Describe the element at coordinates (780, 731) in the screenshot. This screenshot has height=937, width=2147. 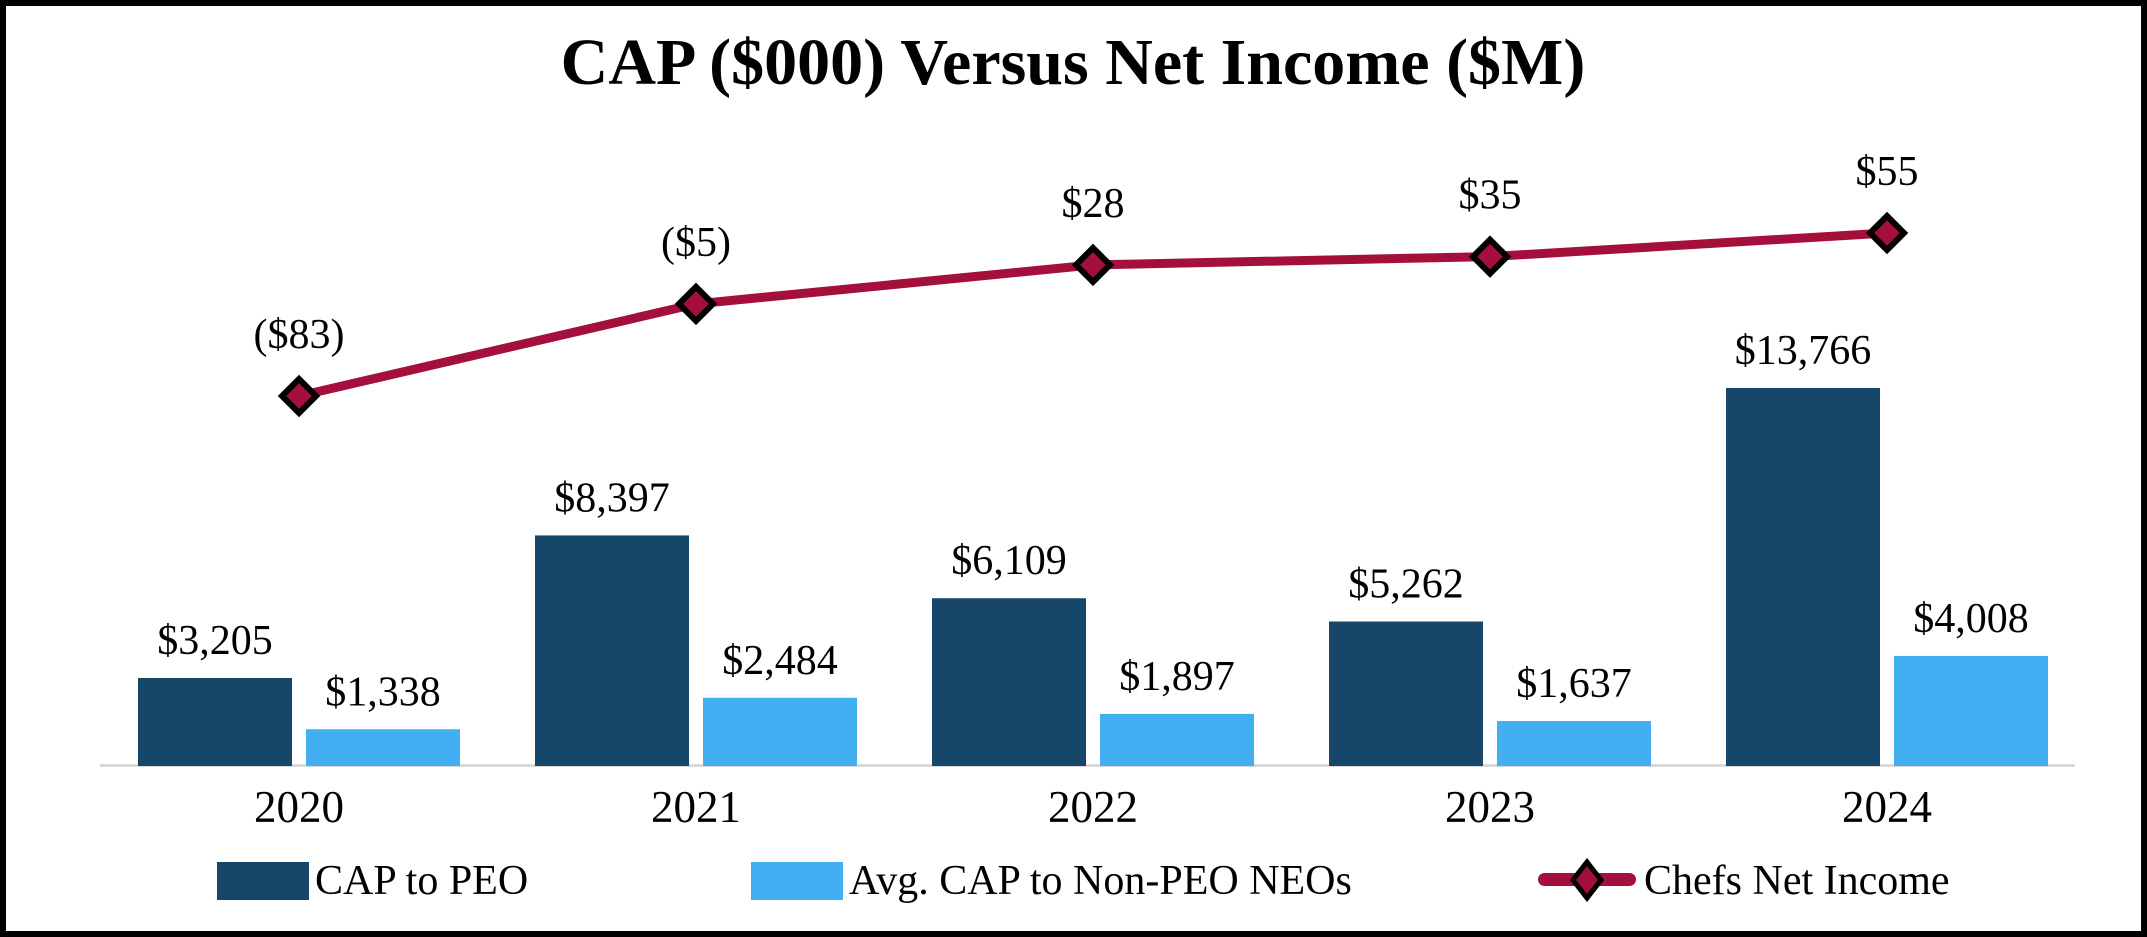
I see `bar-avg-cap-2021` at that location.